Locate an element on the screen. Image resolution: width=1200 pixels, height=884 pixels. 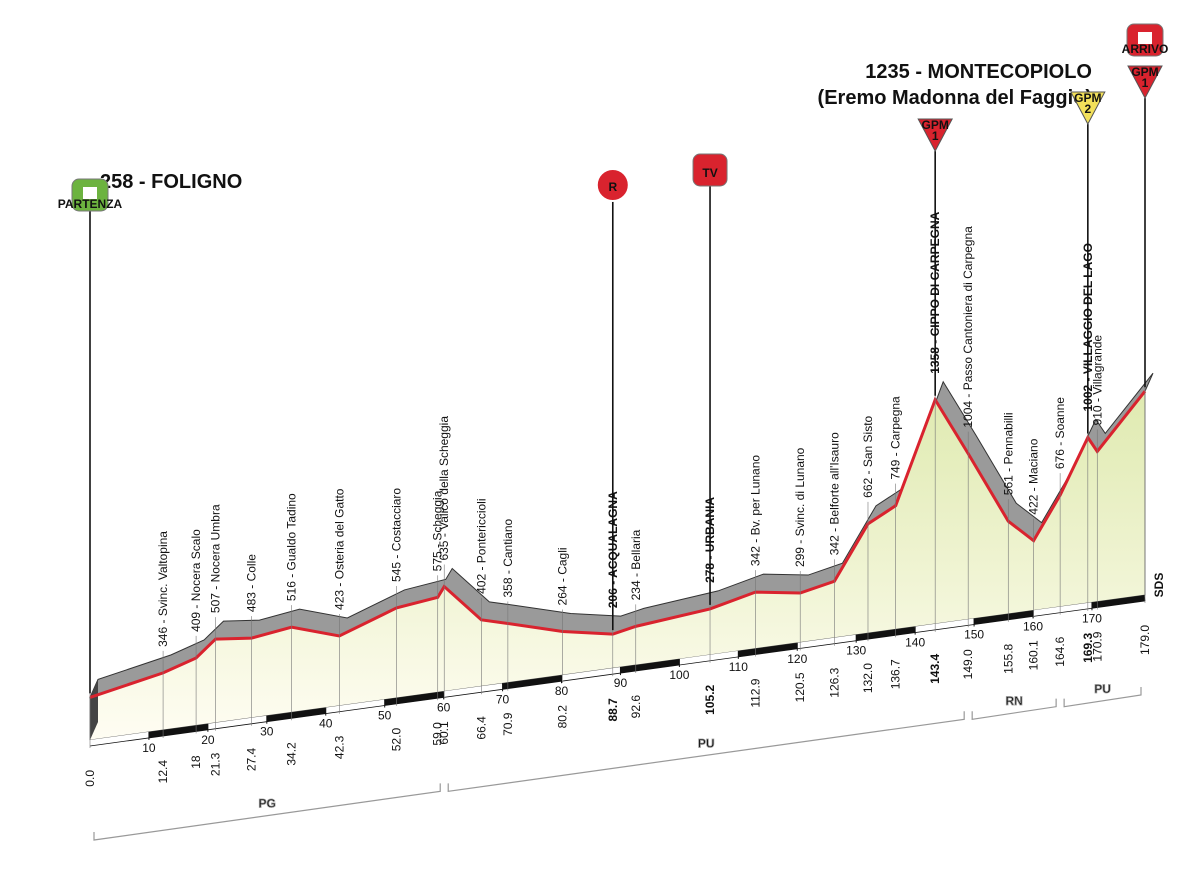
finish-title: 1235 - MONTECOPIOLO is located at coordinates (978, 72).